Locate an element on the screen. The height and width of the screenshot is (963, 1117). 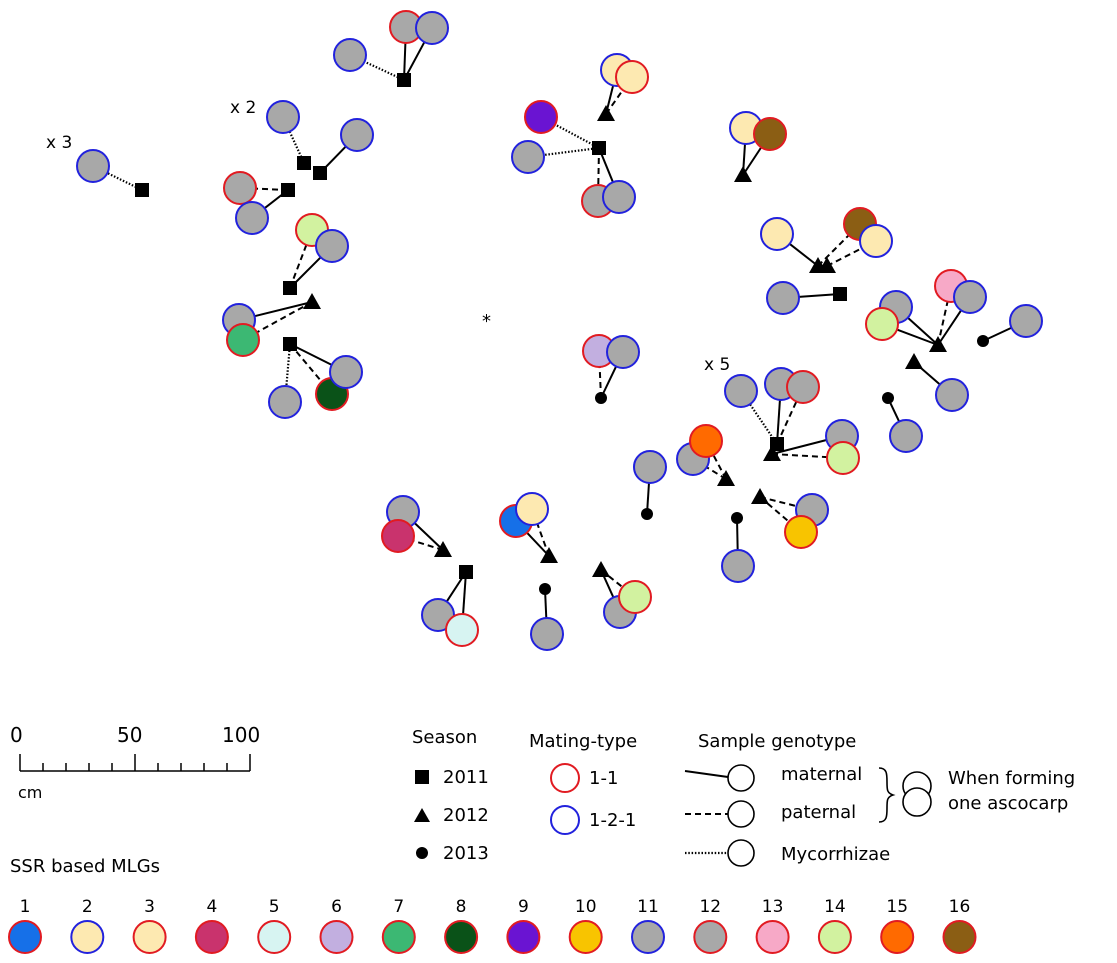
season-2011-square-icon is located at coordinates (422, 777).